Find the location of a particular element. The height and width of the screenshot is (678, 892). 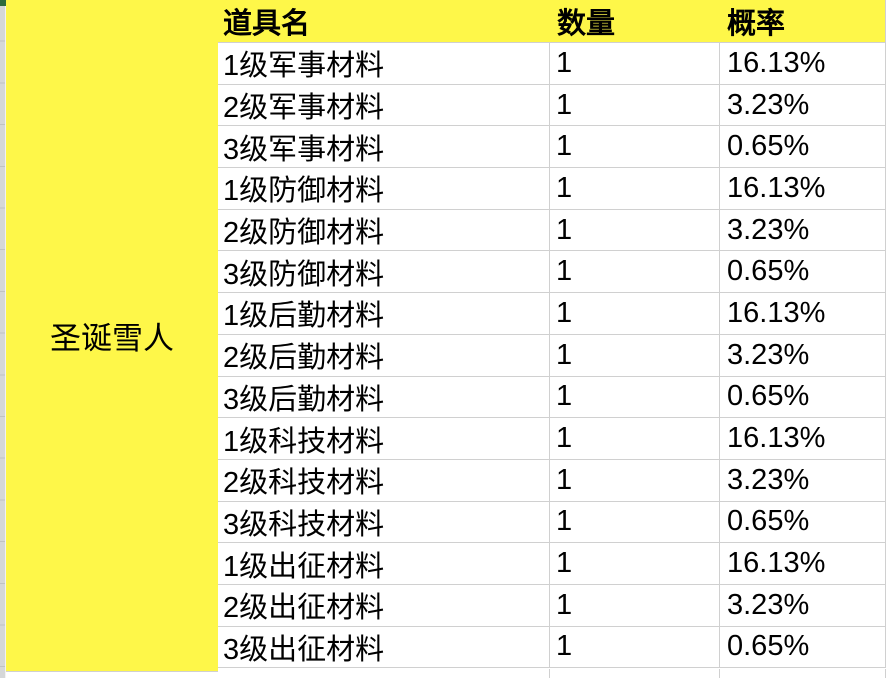

table-row: 1级出征材料 1 16.13% is located at coordinates (552, 564).